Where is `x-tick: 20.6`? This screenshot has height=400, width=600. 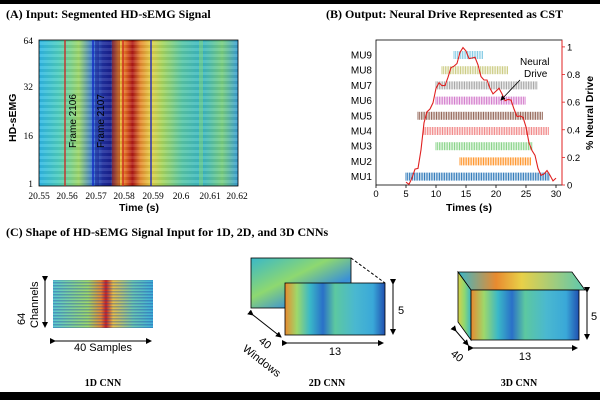
x-tick: 20.6 is located at coordinates (181, 197).